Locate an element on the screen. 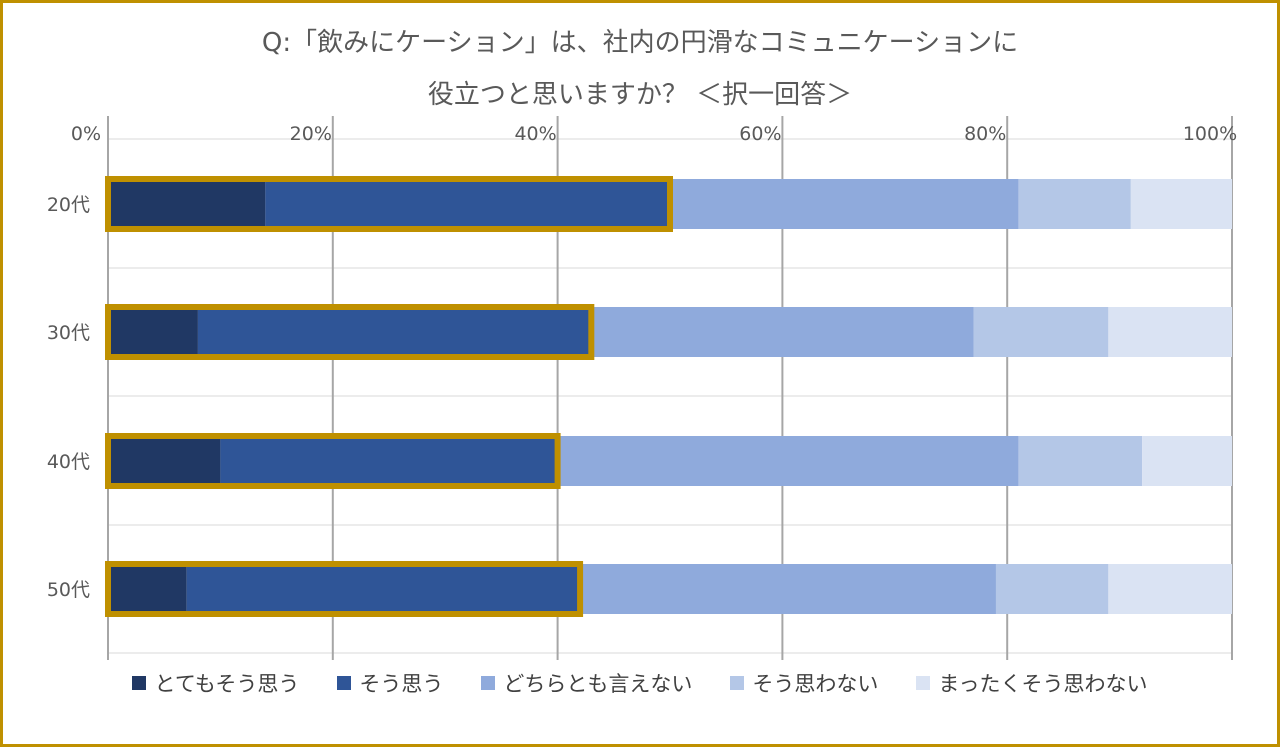 The image size is (1280, 747). x-tick-label: 0% is located at coordinates (86, 134).